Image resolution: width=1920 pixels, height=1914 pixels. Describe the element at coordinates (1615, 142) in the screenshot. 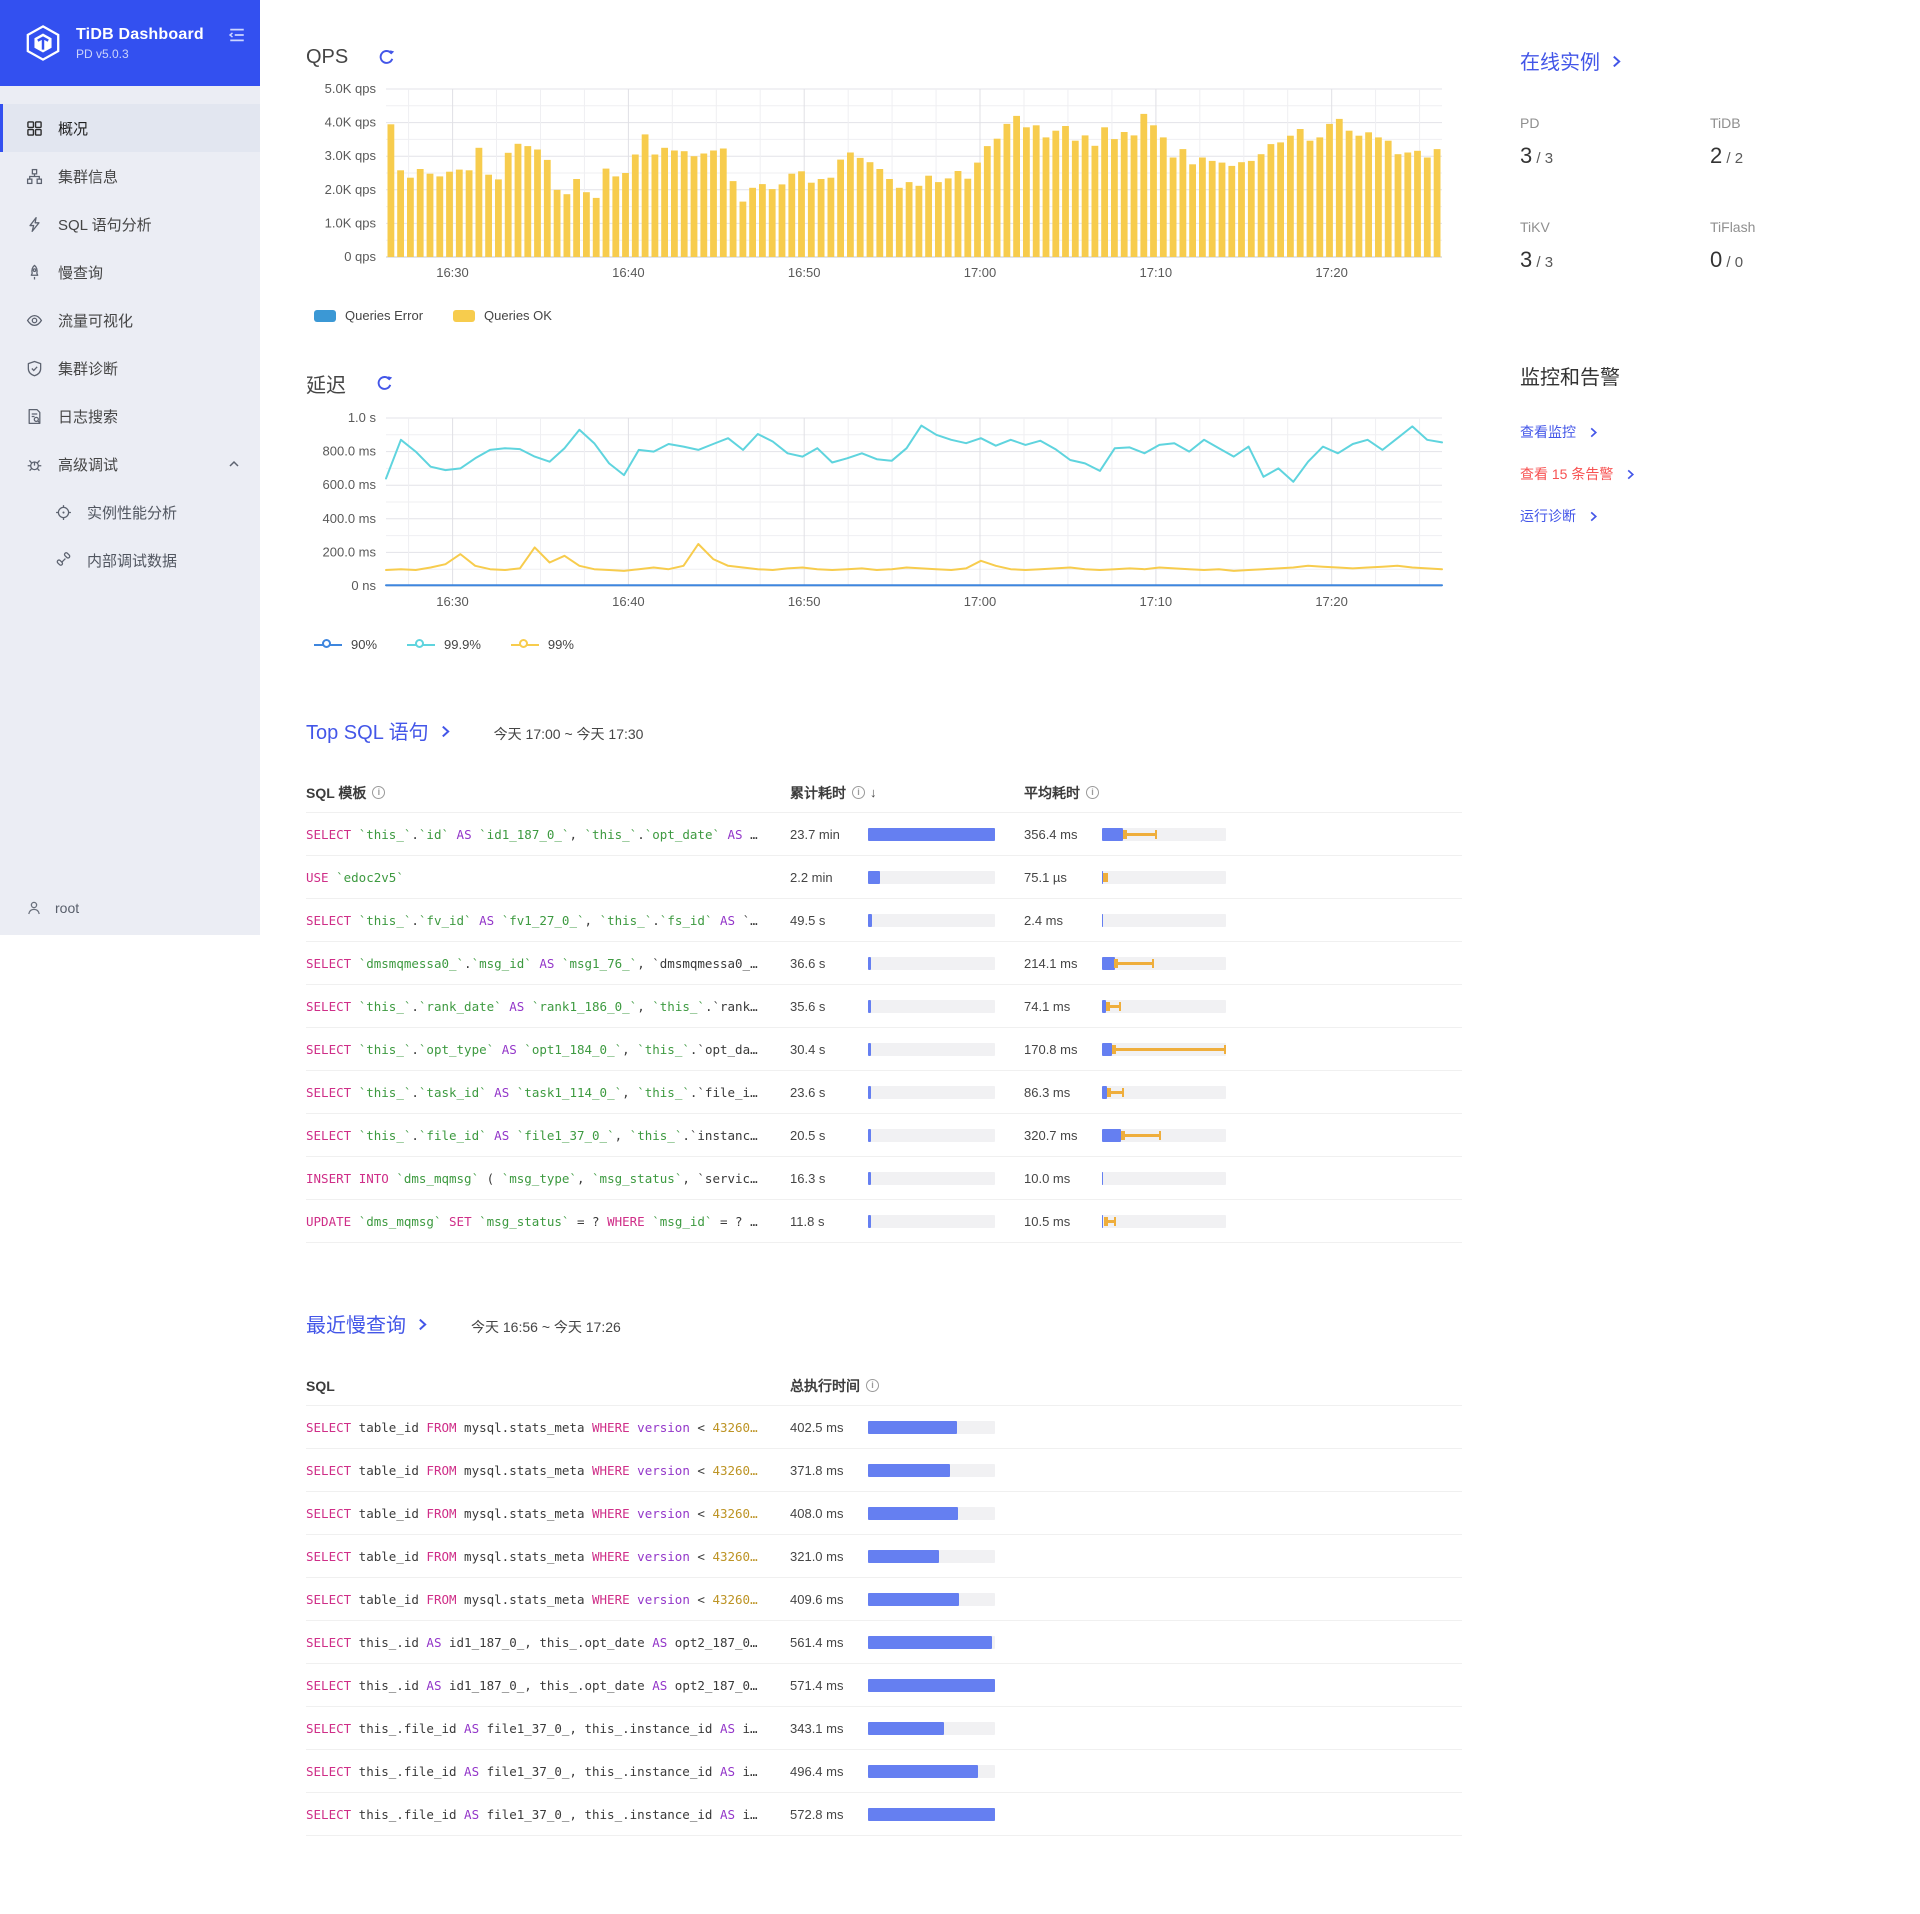

I see `instance-group-pd: PD 3 / 3` at that location.